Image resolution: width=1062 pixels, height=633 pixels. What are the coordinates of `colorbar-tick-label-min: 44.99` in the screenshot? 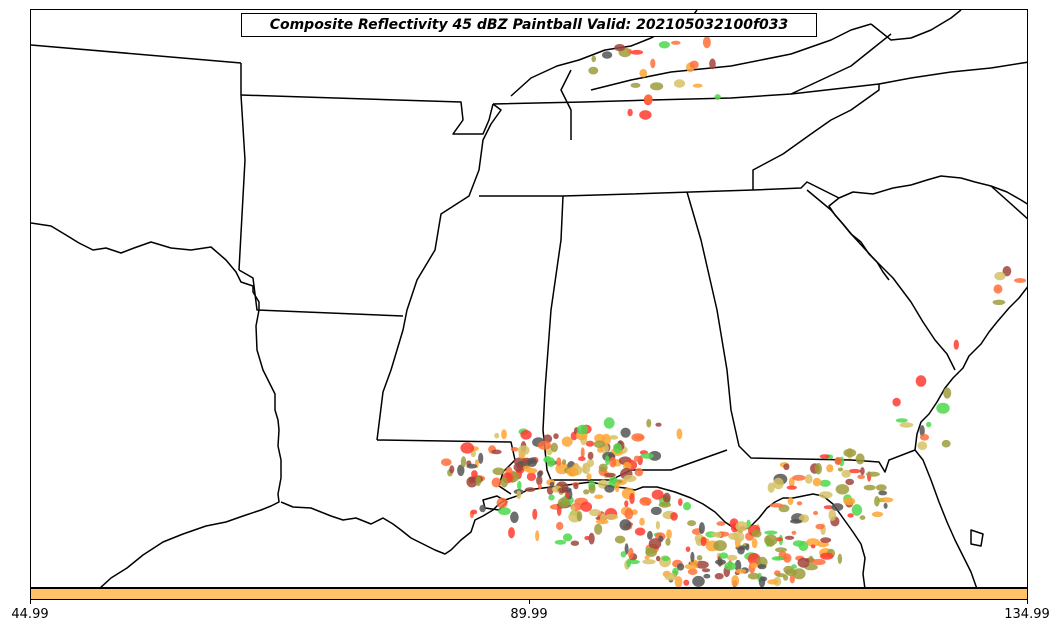 It's located at (30, 614).